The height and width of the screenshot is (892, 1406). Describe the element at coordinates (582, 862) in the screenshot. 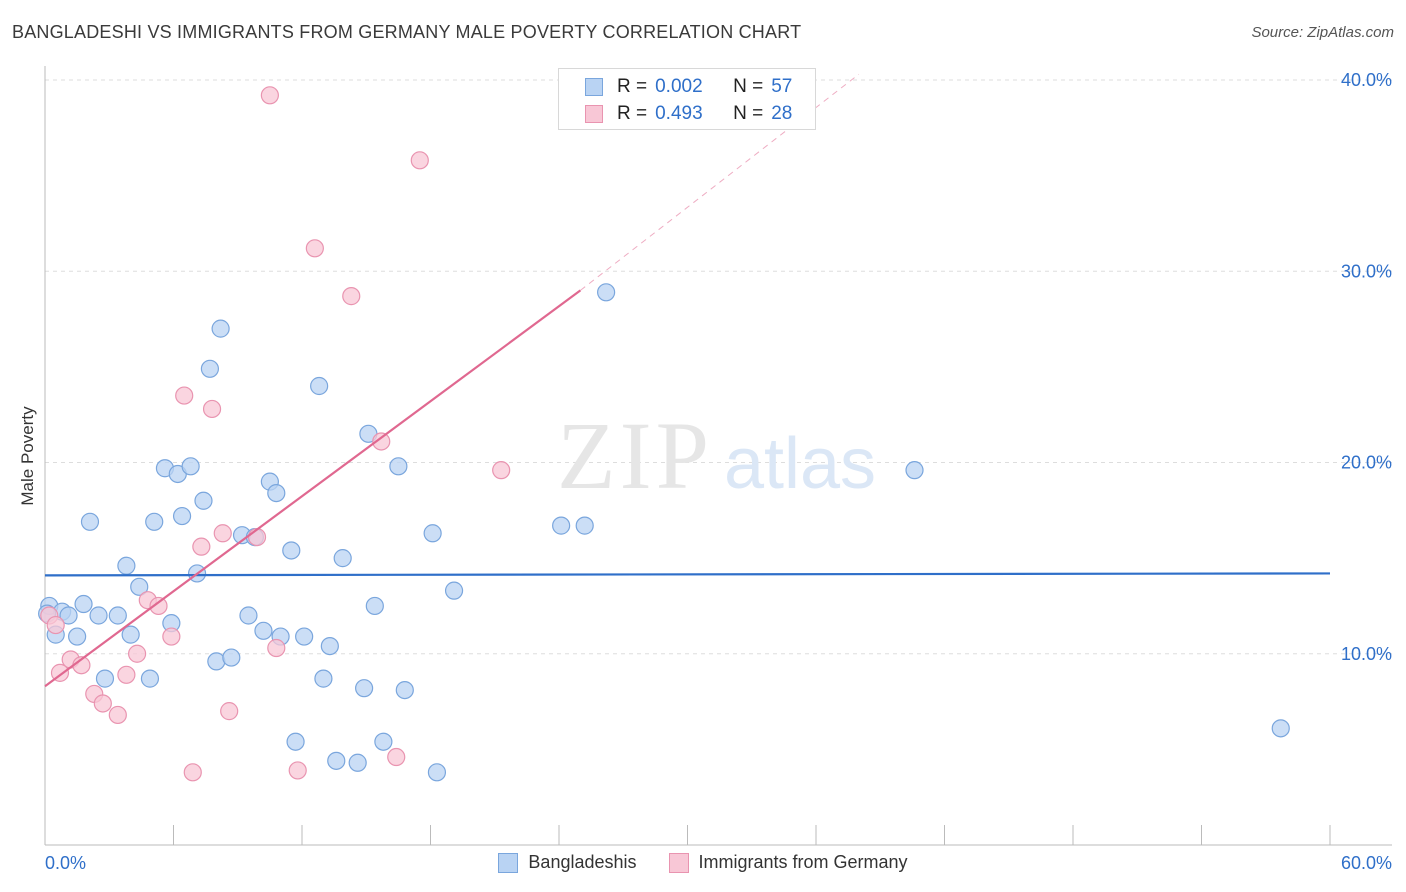

I see `legend-label-bangladeshis: Bangladeshis` at that location.